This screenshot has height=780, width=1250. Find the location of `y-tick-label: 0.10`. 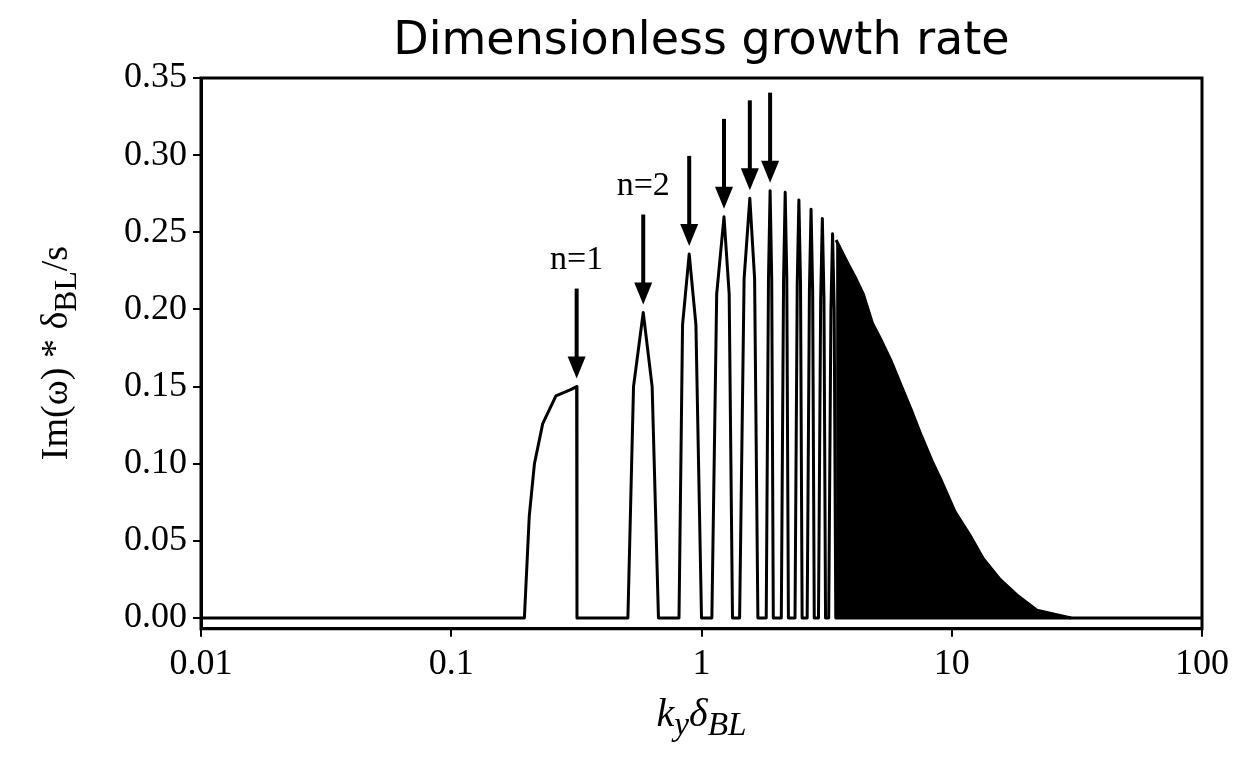

y-tick-label: 0.10 is located at coordinates (155, 461).